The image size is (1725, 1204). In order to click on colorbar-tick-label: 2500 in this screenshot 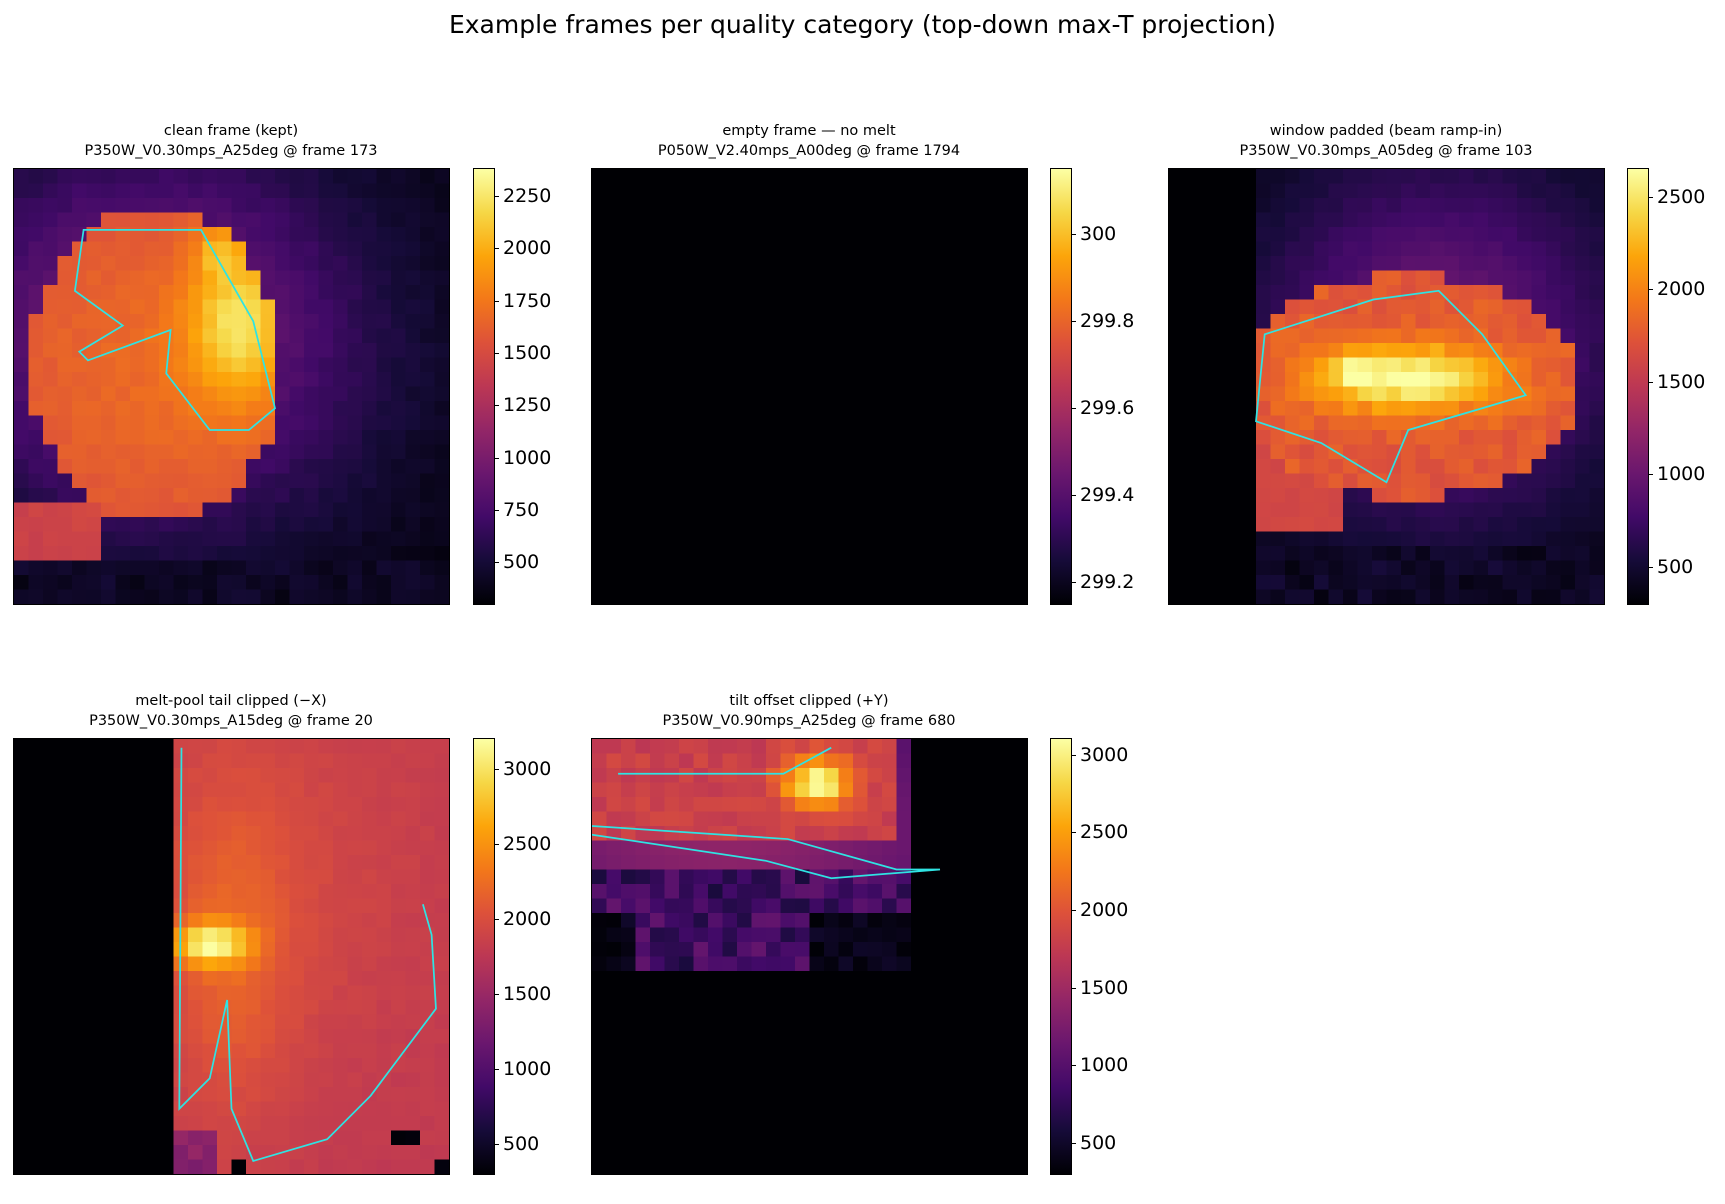, I will do `click(527, 844)`.